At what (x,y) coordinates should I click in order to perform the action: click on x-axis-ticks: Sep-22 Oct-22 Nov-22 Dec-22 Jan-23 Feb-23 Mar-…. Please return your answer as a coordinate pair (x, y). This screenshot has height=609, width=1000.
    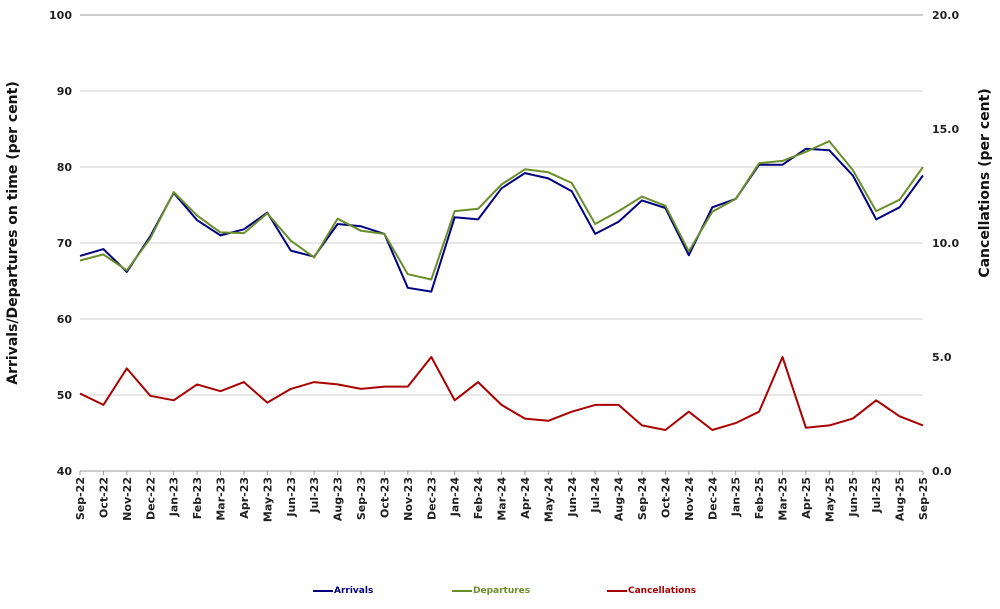
    Looking at the image, I should click on (502, 496).